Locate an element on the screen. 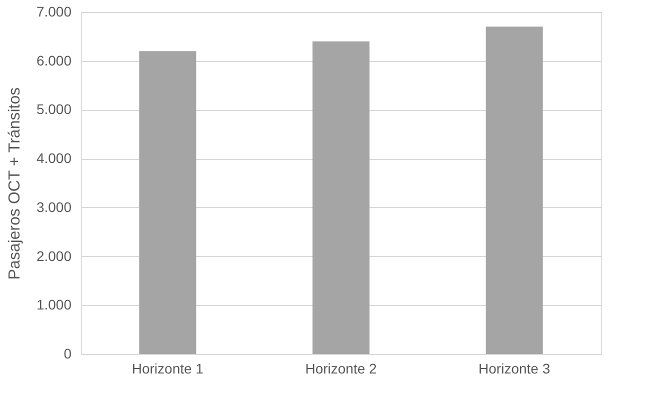 Image resolution: width=659 pixels, height=407 pixels. y-tick-label: 7.000 is located at coordinates (54, 12).